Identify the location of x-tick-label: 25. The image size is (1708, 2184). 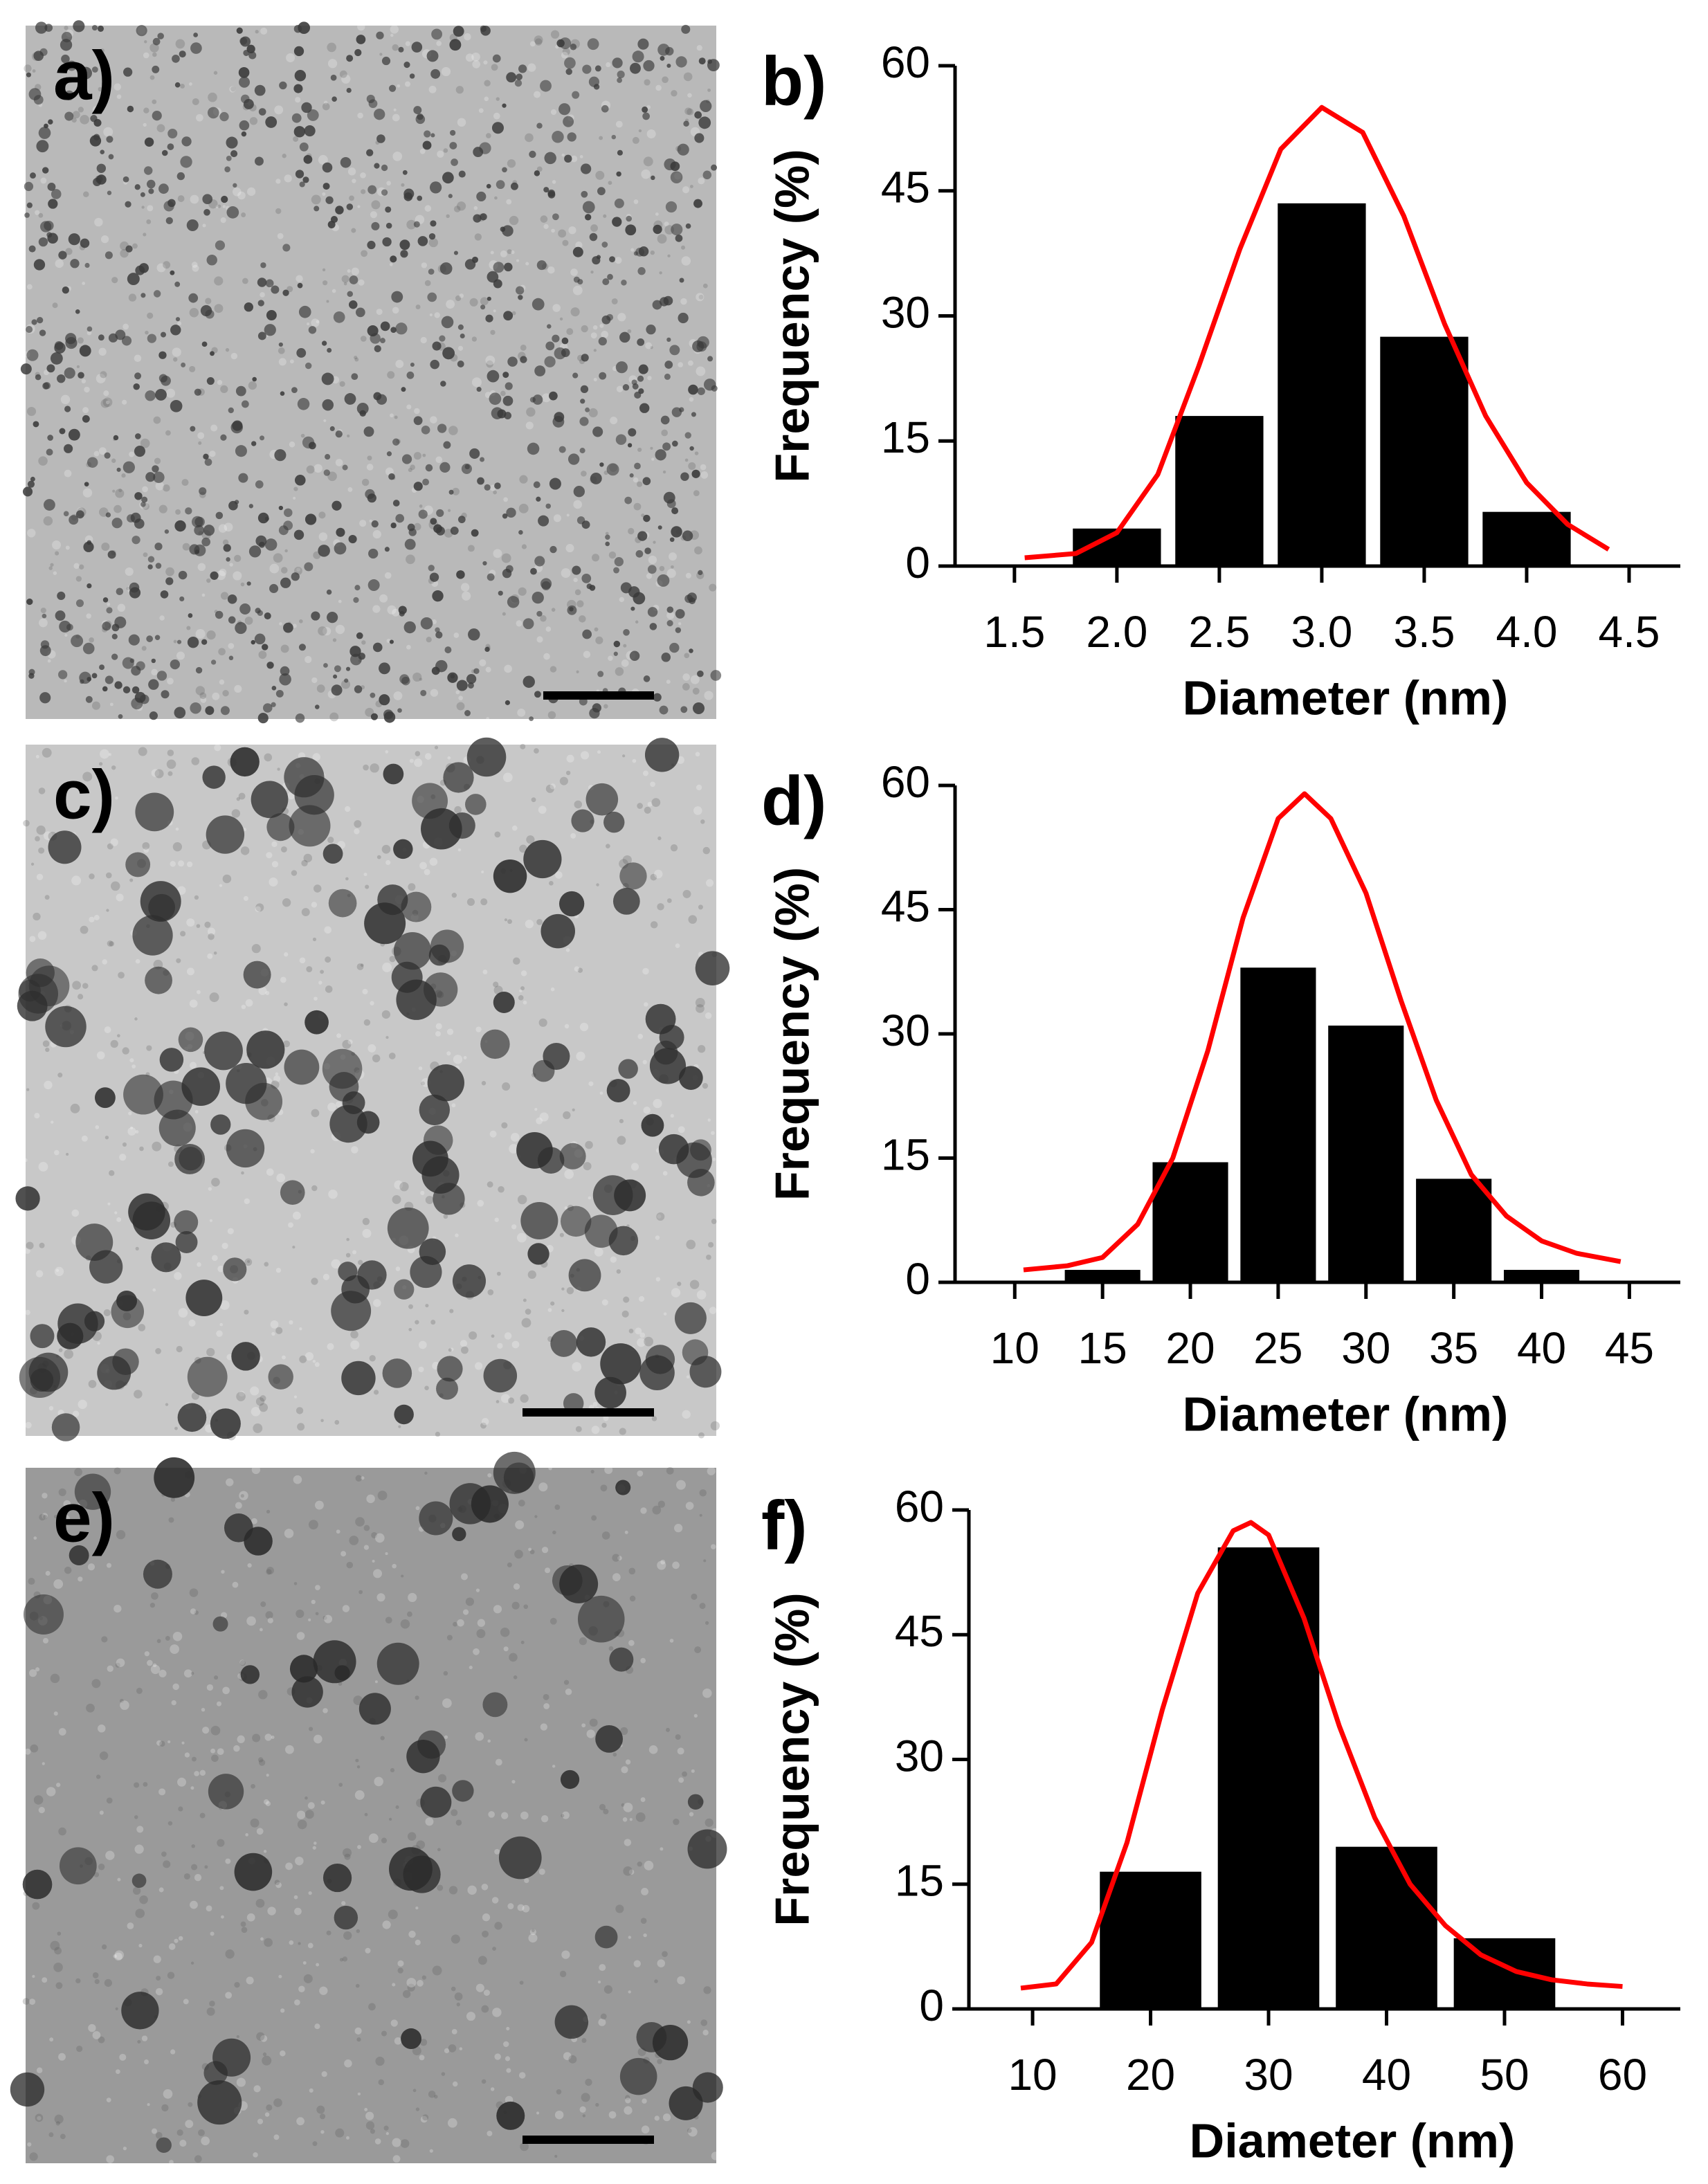
(1277, 1348).